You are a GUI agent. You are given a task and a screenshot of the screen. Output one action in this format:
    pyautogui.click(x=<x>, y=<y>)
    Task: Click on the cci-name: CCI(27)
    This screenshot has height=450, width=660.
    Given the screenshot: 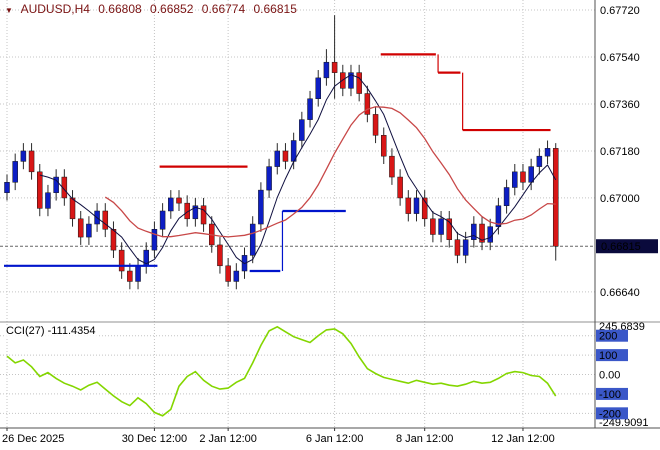 What is the action you would take?
    pyautogui.click(x=25, y=331)
    